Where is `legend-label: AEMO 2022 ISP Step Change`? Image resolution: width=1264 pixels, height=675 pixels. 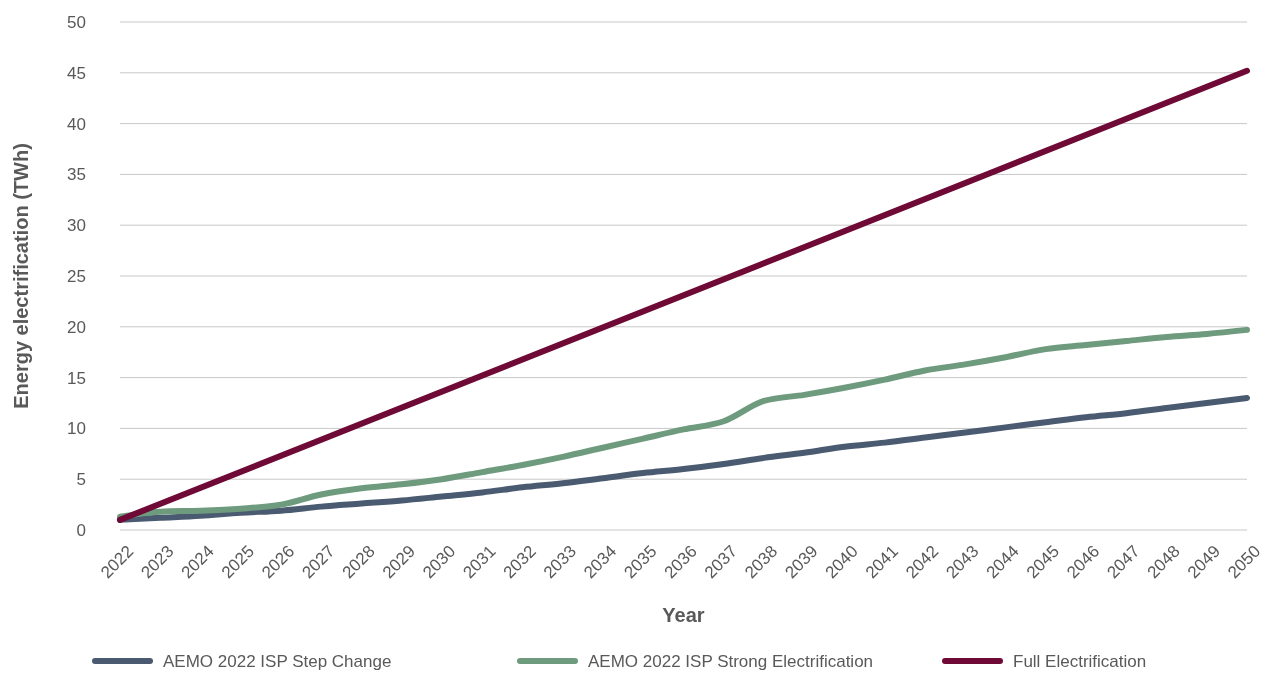
legend-label: AEMO 2022 ISP Step Change is located at coordinates (277, 661).